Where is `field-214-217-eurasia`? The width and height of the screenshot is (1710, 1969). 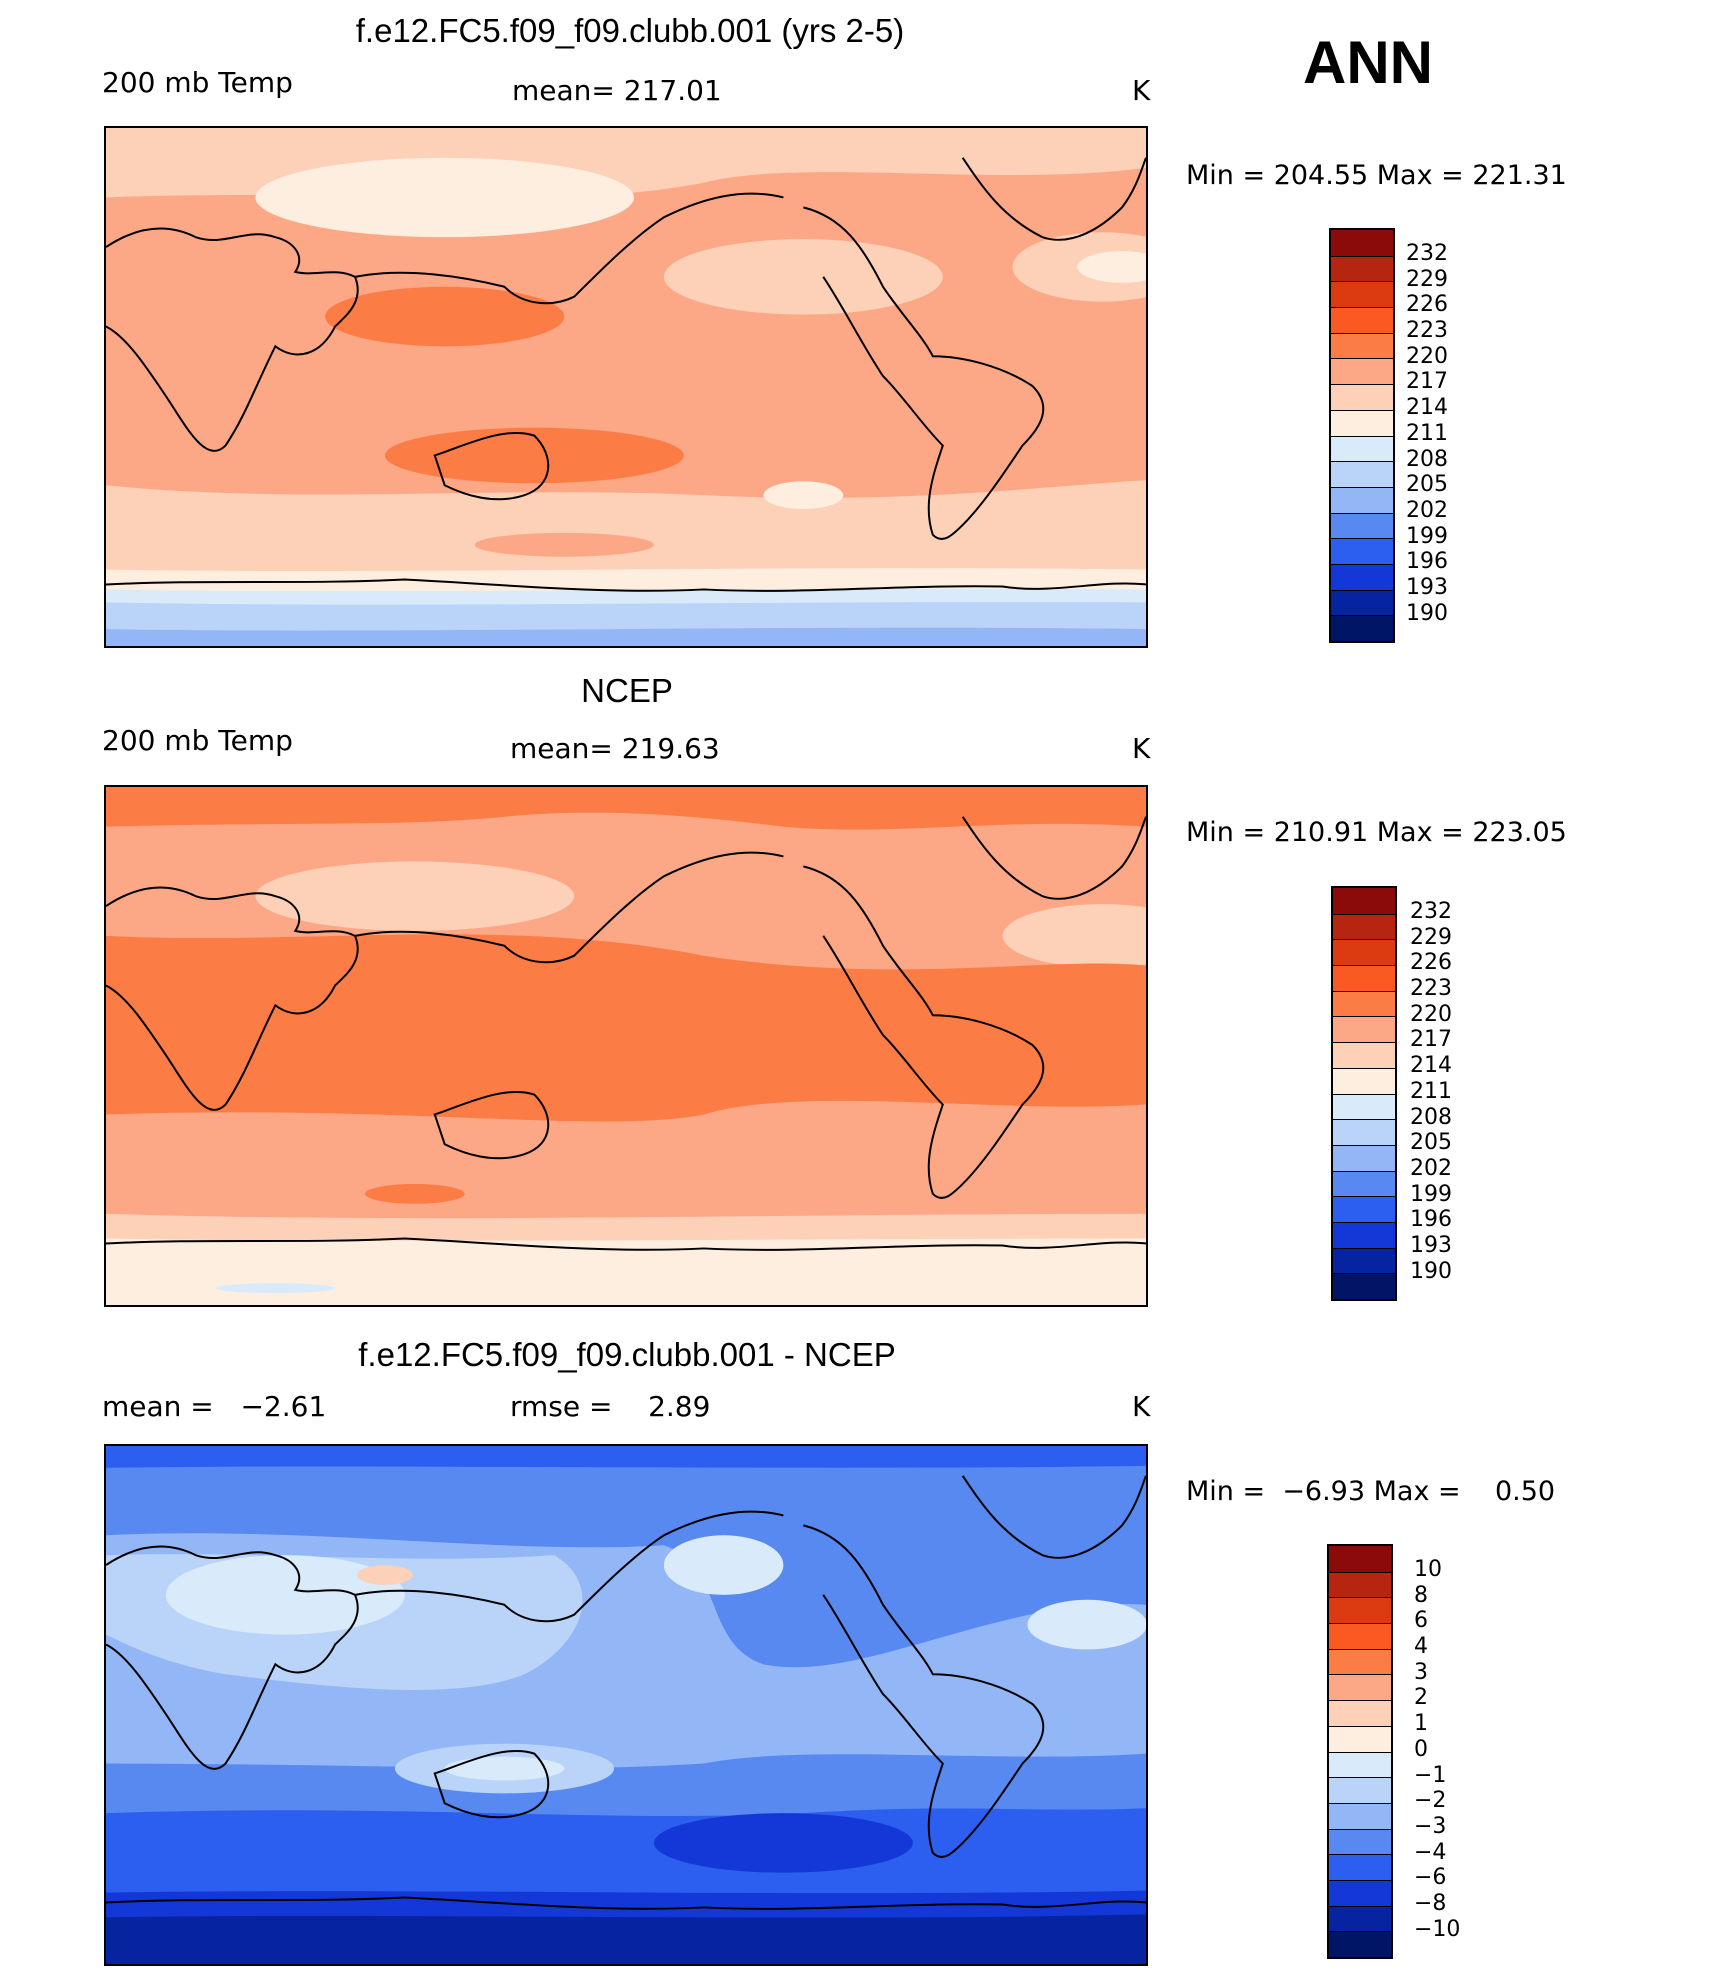 field-214-217-eurasia is located at coordinates (415, 896).